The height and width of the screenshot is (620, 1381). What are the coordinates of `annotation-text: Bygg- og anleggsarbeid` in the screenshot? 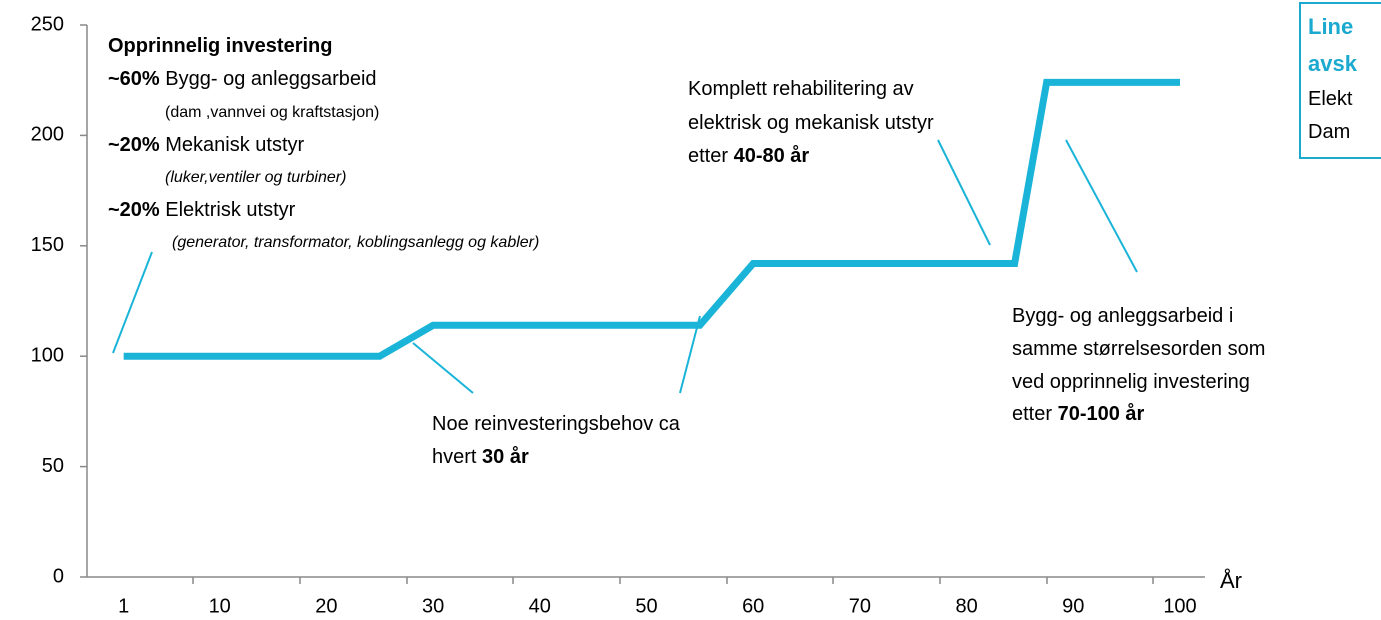 It's located at (268, 79).